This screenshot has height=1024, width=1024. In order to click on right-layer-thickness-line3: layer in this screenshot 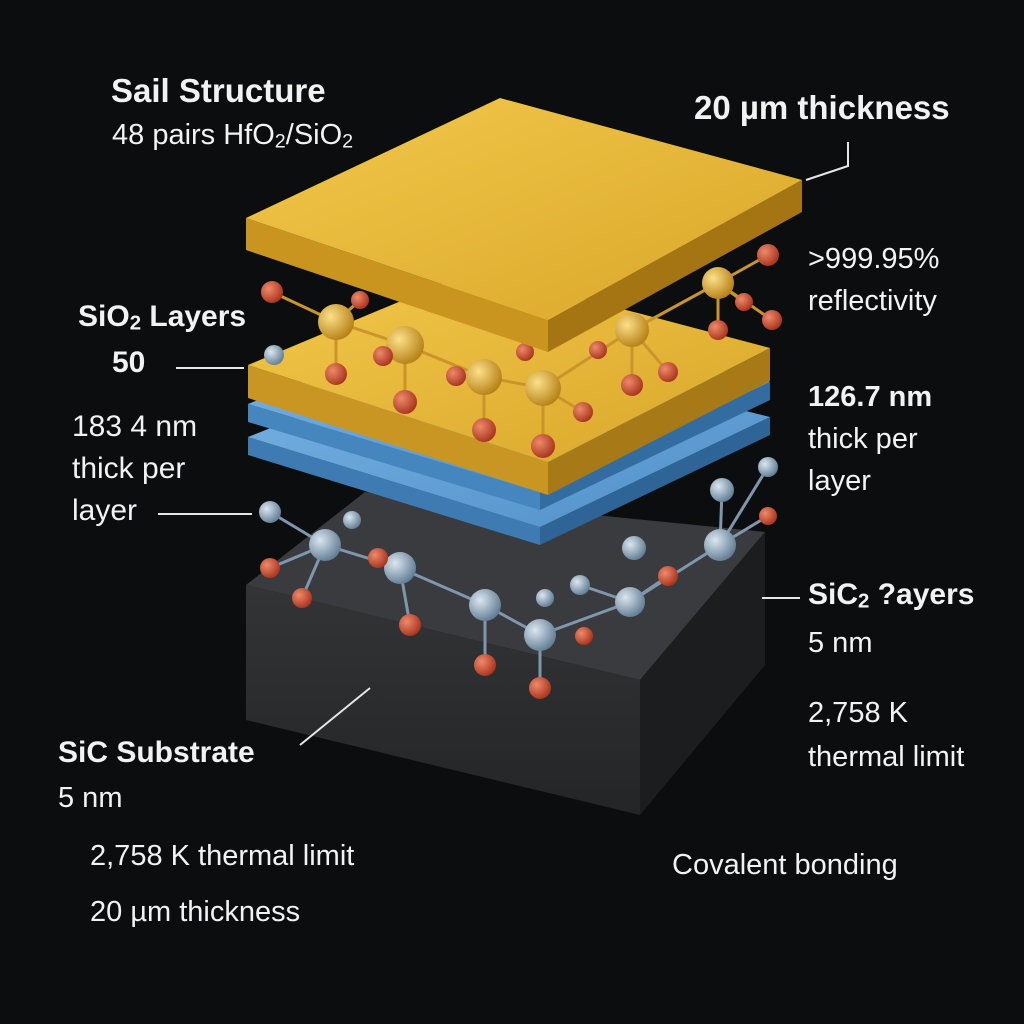, I will do `click(839, 481)`.